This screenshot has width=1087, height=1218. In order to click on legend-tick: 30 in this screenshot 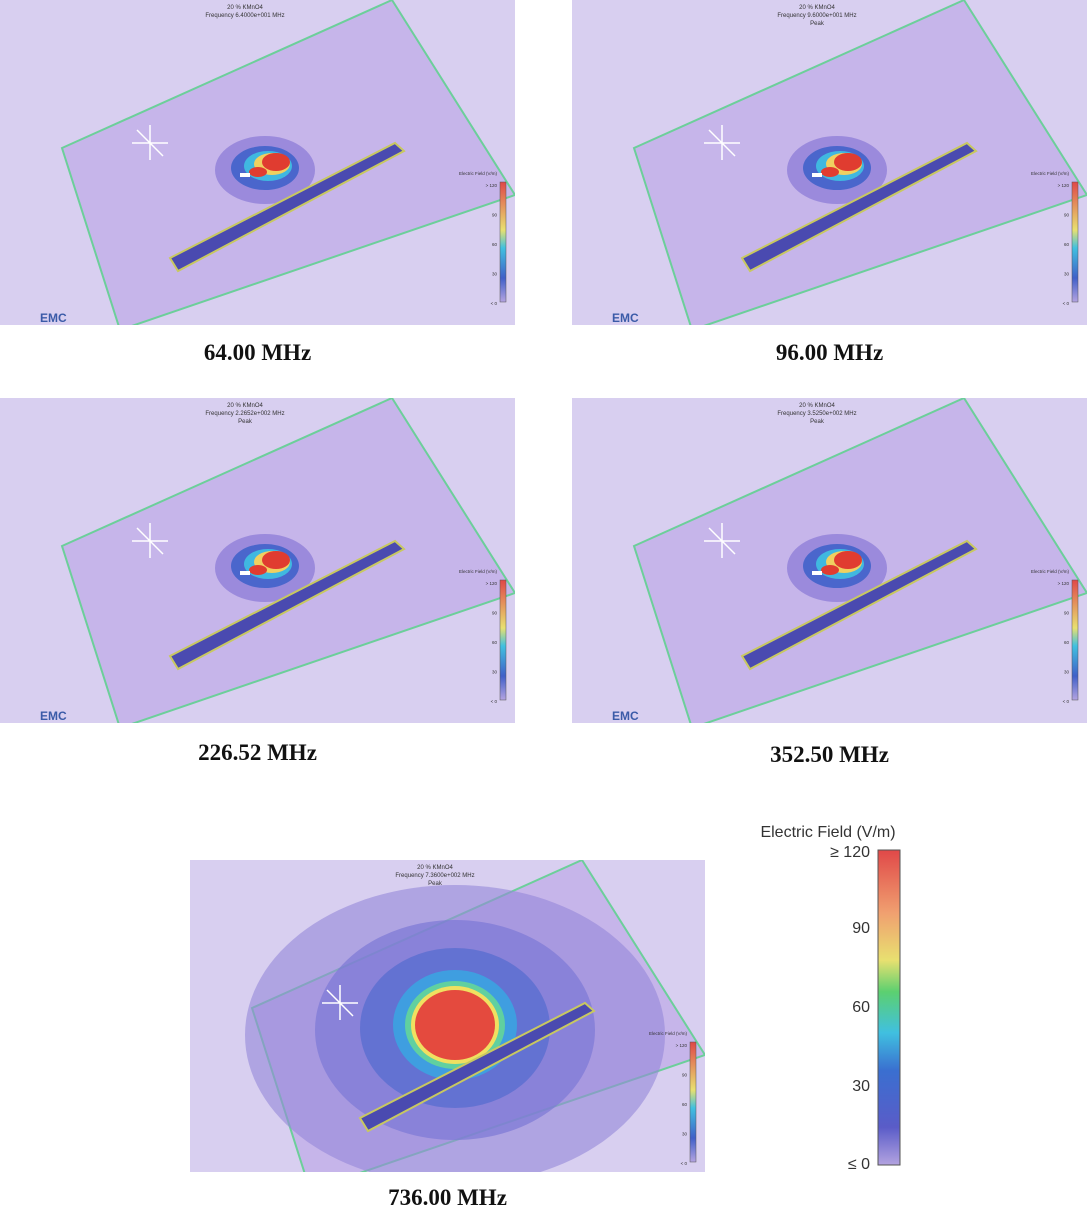, I will do `click(861, 1086)`.